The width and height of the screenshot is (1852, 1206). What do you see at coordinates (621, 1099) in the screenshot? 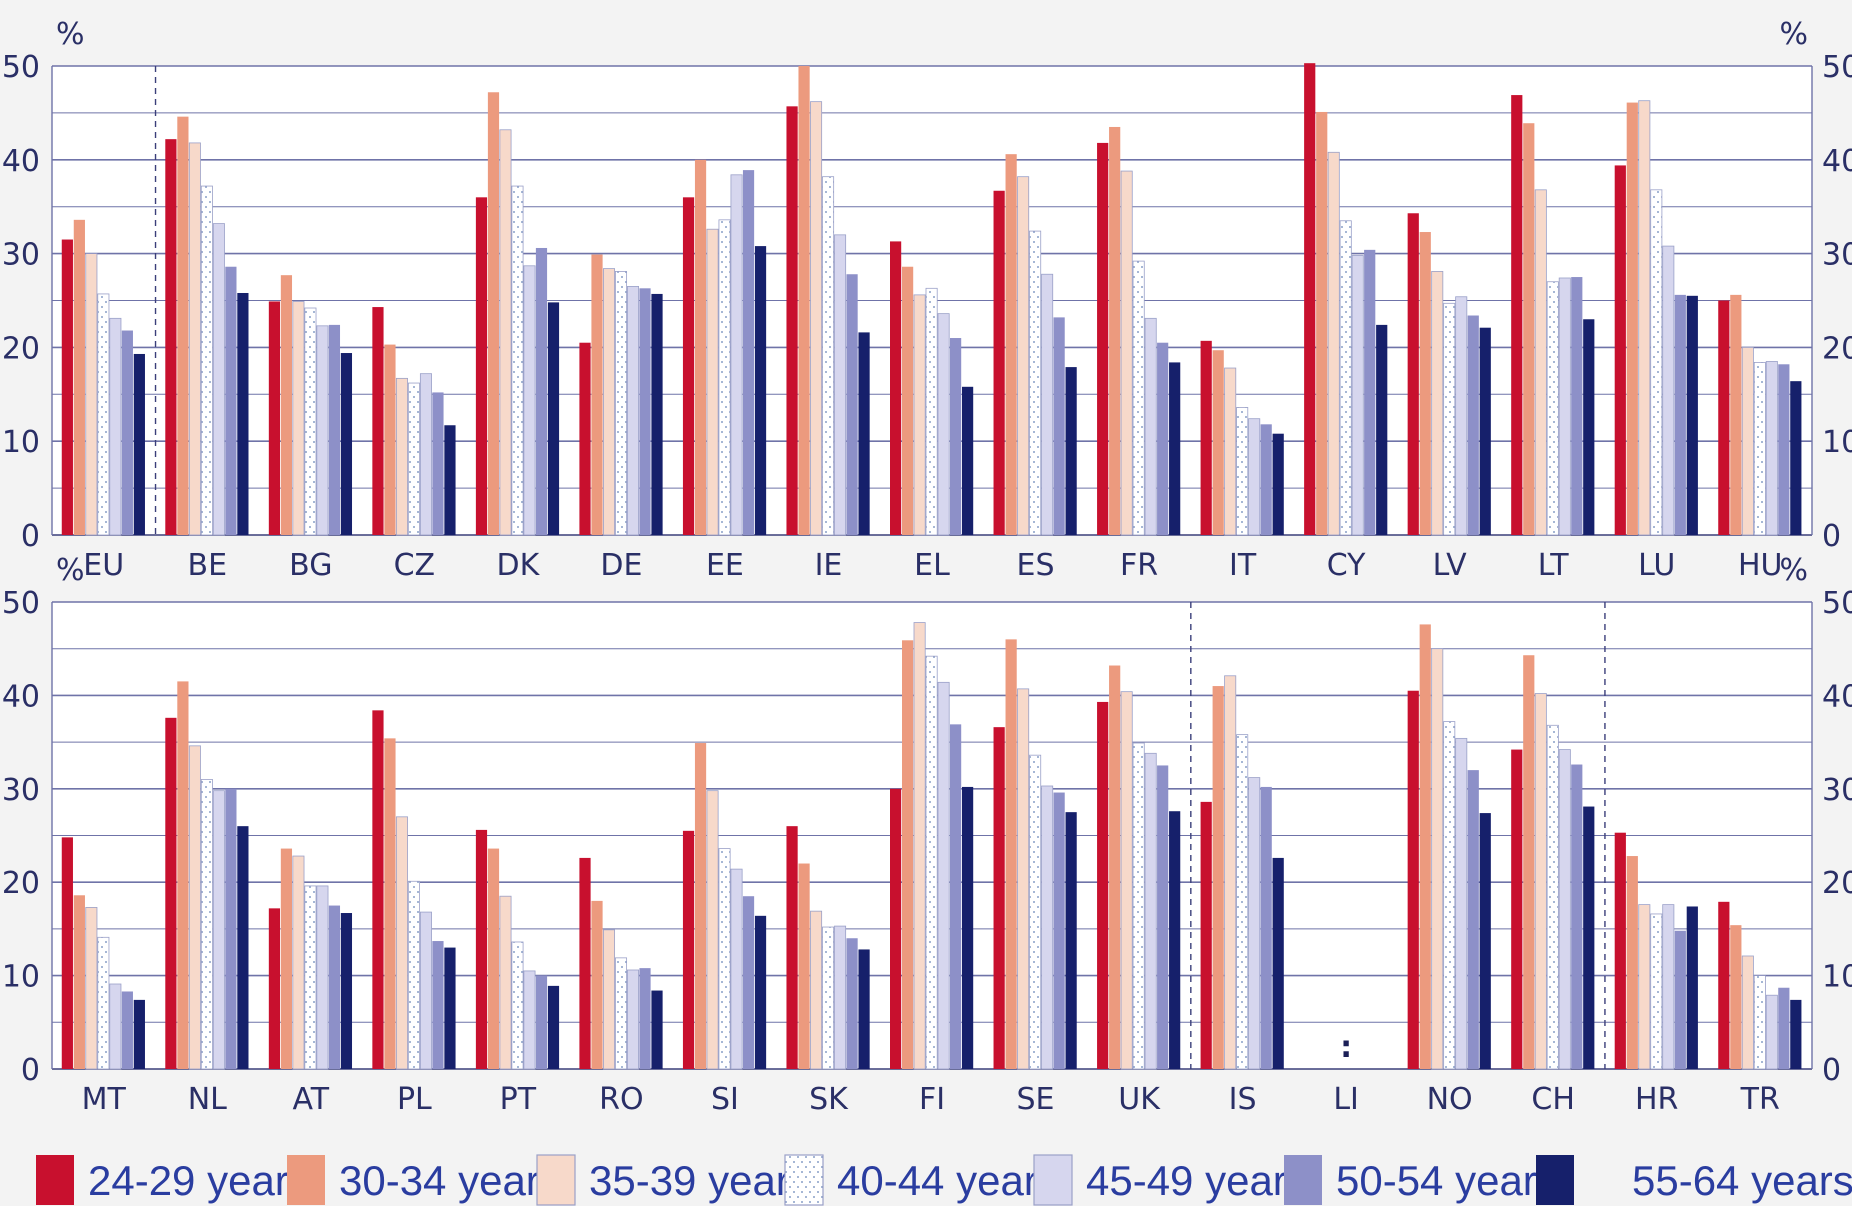
I see `category-label-RO: RO` at bounding box center [621, 1099].